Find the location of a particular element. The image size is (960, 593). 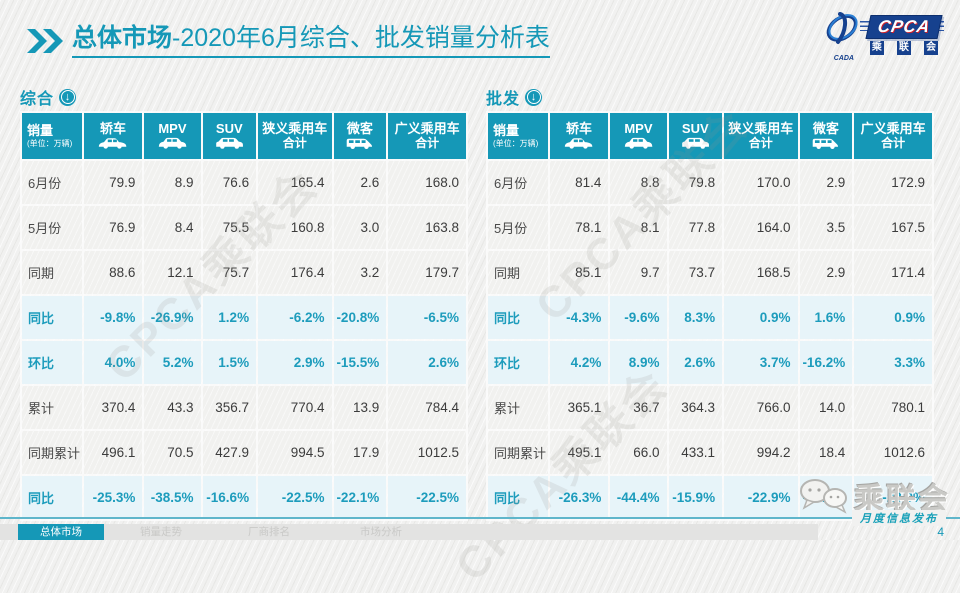

table-cell: 2.9 is located at coordinates (826, 272).